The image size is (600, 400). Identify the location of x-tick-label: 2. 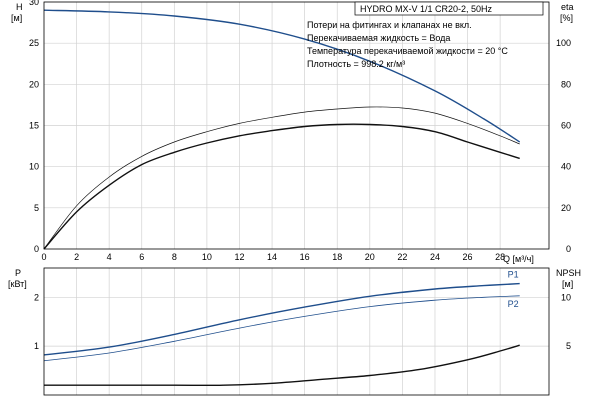
(76, 257).